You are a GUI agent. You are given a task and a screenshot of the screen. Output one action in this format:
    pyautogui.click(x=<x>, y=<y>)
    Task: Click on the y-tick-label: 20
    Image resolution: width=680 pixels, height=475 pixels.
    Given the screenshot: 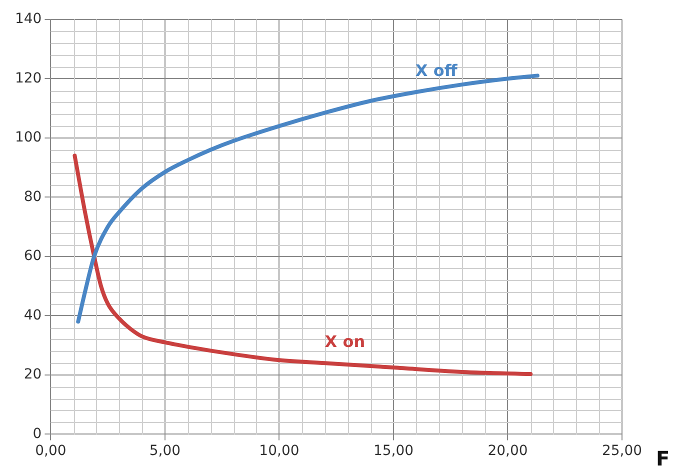 What is the action you would take?
    pyautogui.click(x=33, y=374)
    